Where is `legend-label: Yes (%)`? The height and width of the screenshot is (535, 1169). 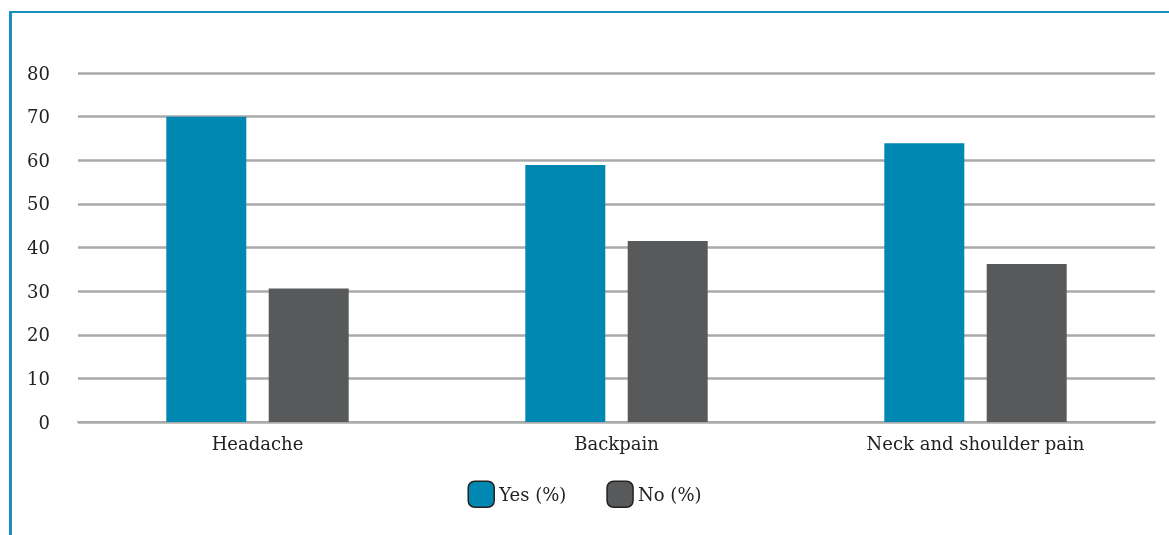
legend-label: Yes (%) is located at coordinates (532, 494).